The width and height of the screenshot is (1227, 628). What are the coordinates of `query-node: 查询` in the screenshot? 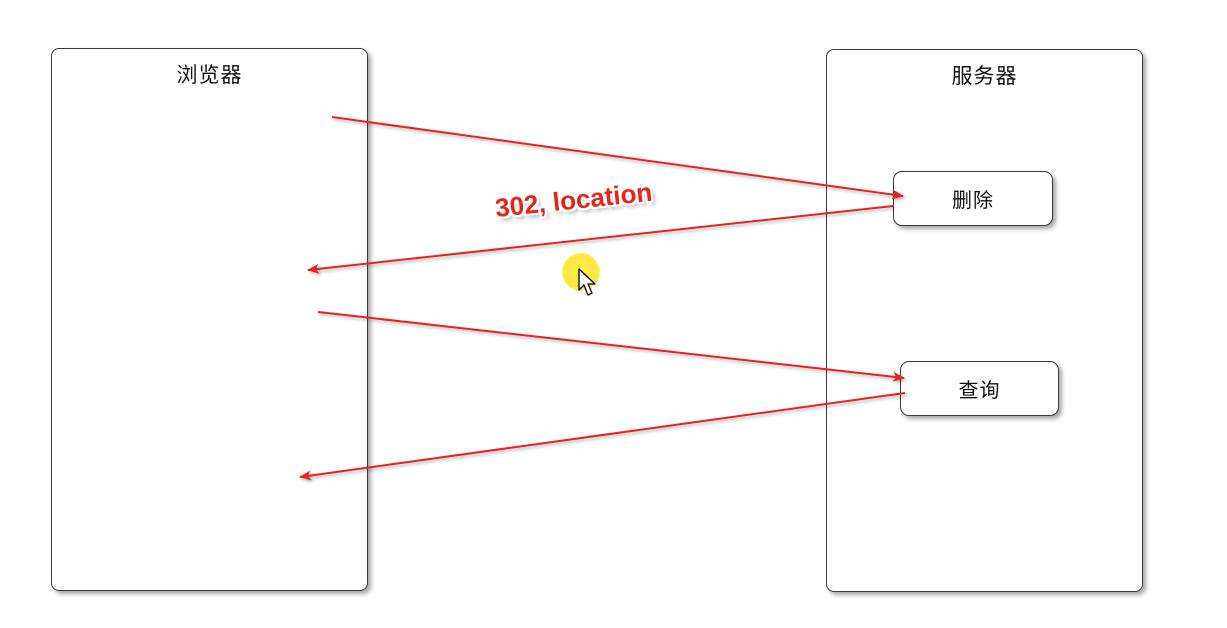 It's located at (979, 388).